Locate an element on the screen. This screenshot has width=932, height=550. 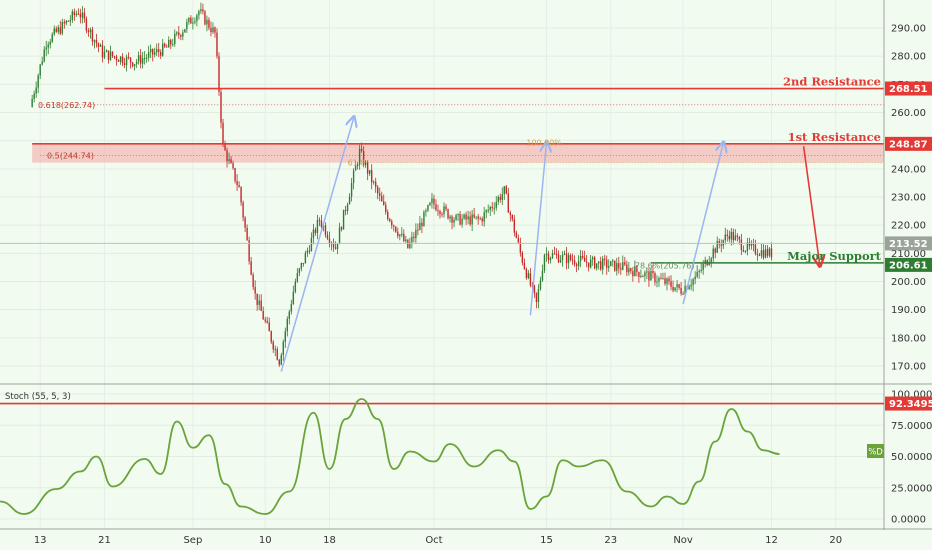
fib-support-label: 78.6%(205.76) is located at coordinates (665, 265).